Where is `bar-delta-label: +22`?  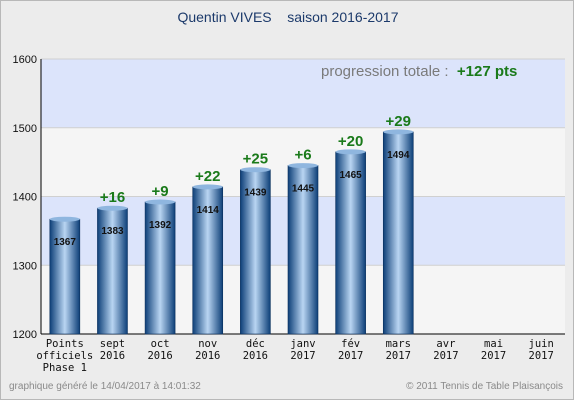 bar-delta-label: +22 is located at coordinates (207, 176).